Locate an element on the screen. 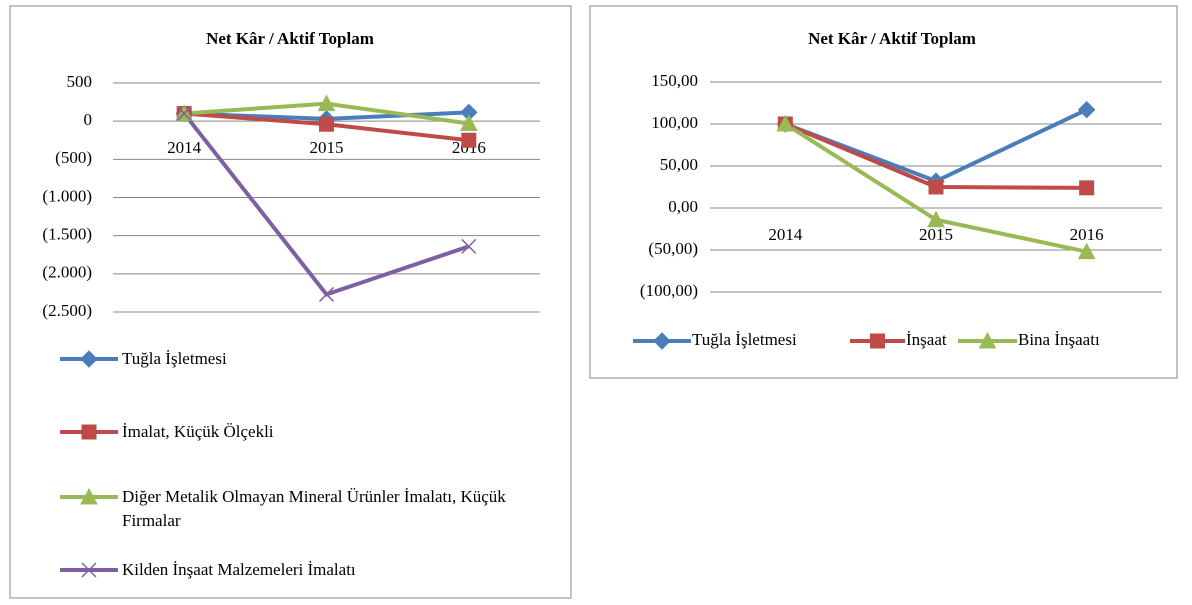 This screenshot has width=1192, height=605. legend-entry: Tuğla İşletmesi is located at coordinates (174, 358).